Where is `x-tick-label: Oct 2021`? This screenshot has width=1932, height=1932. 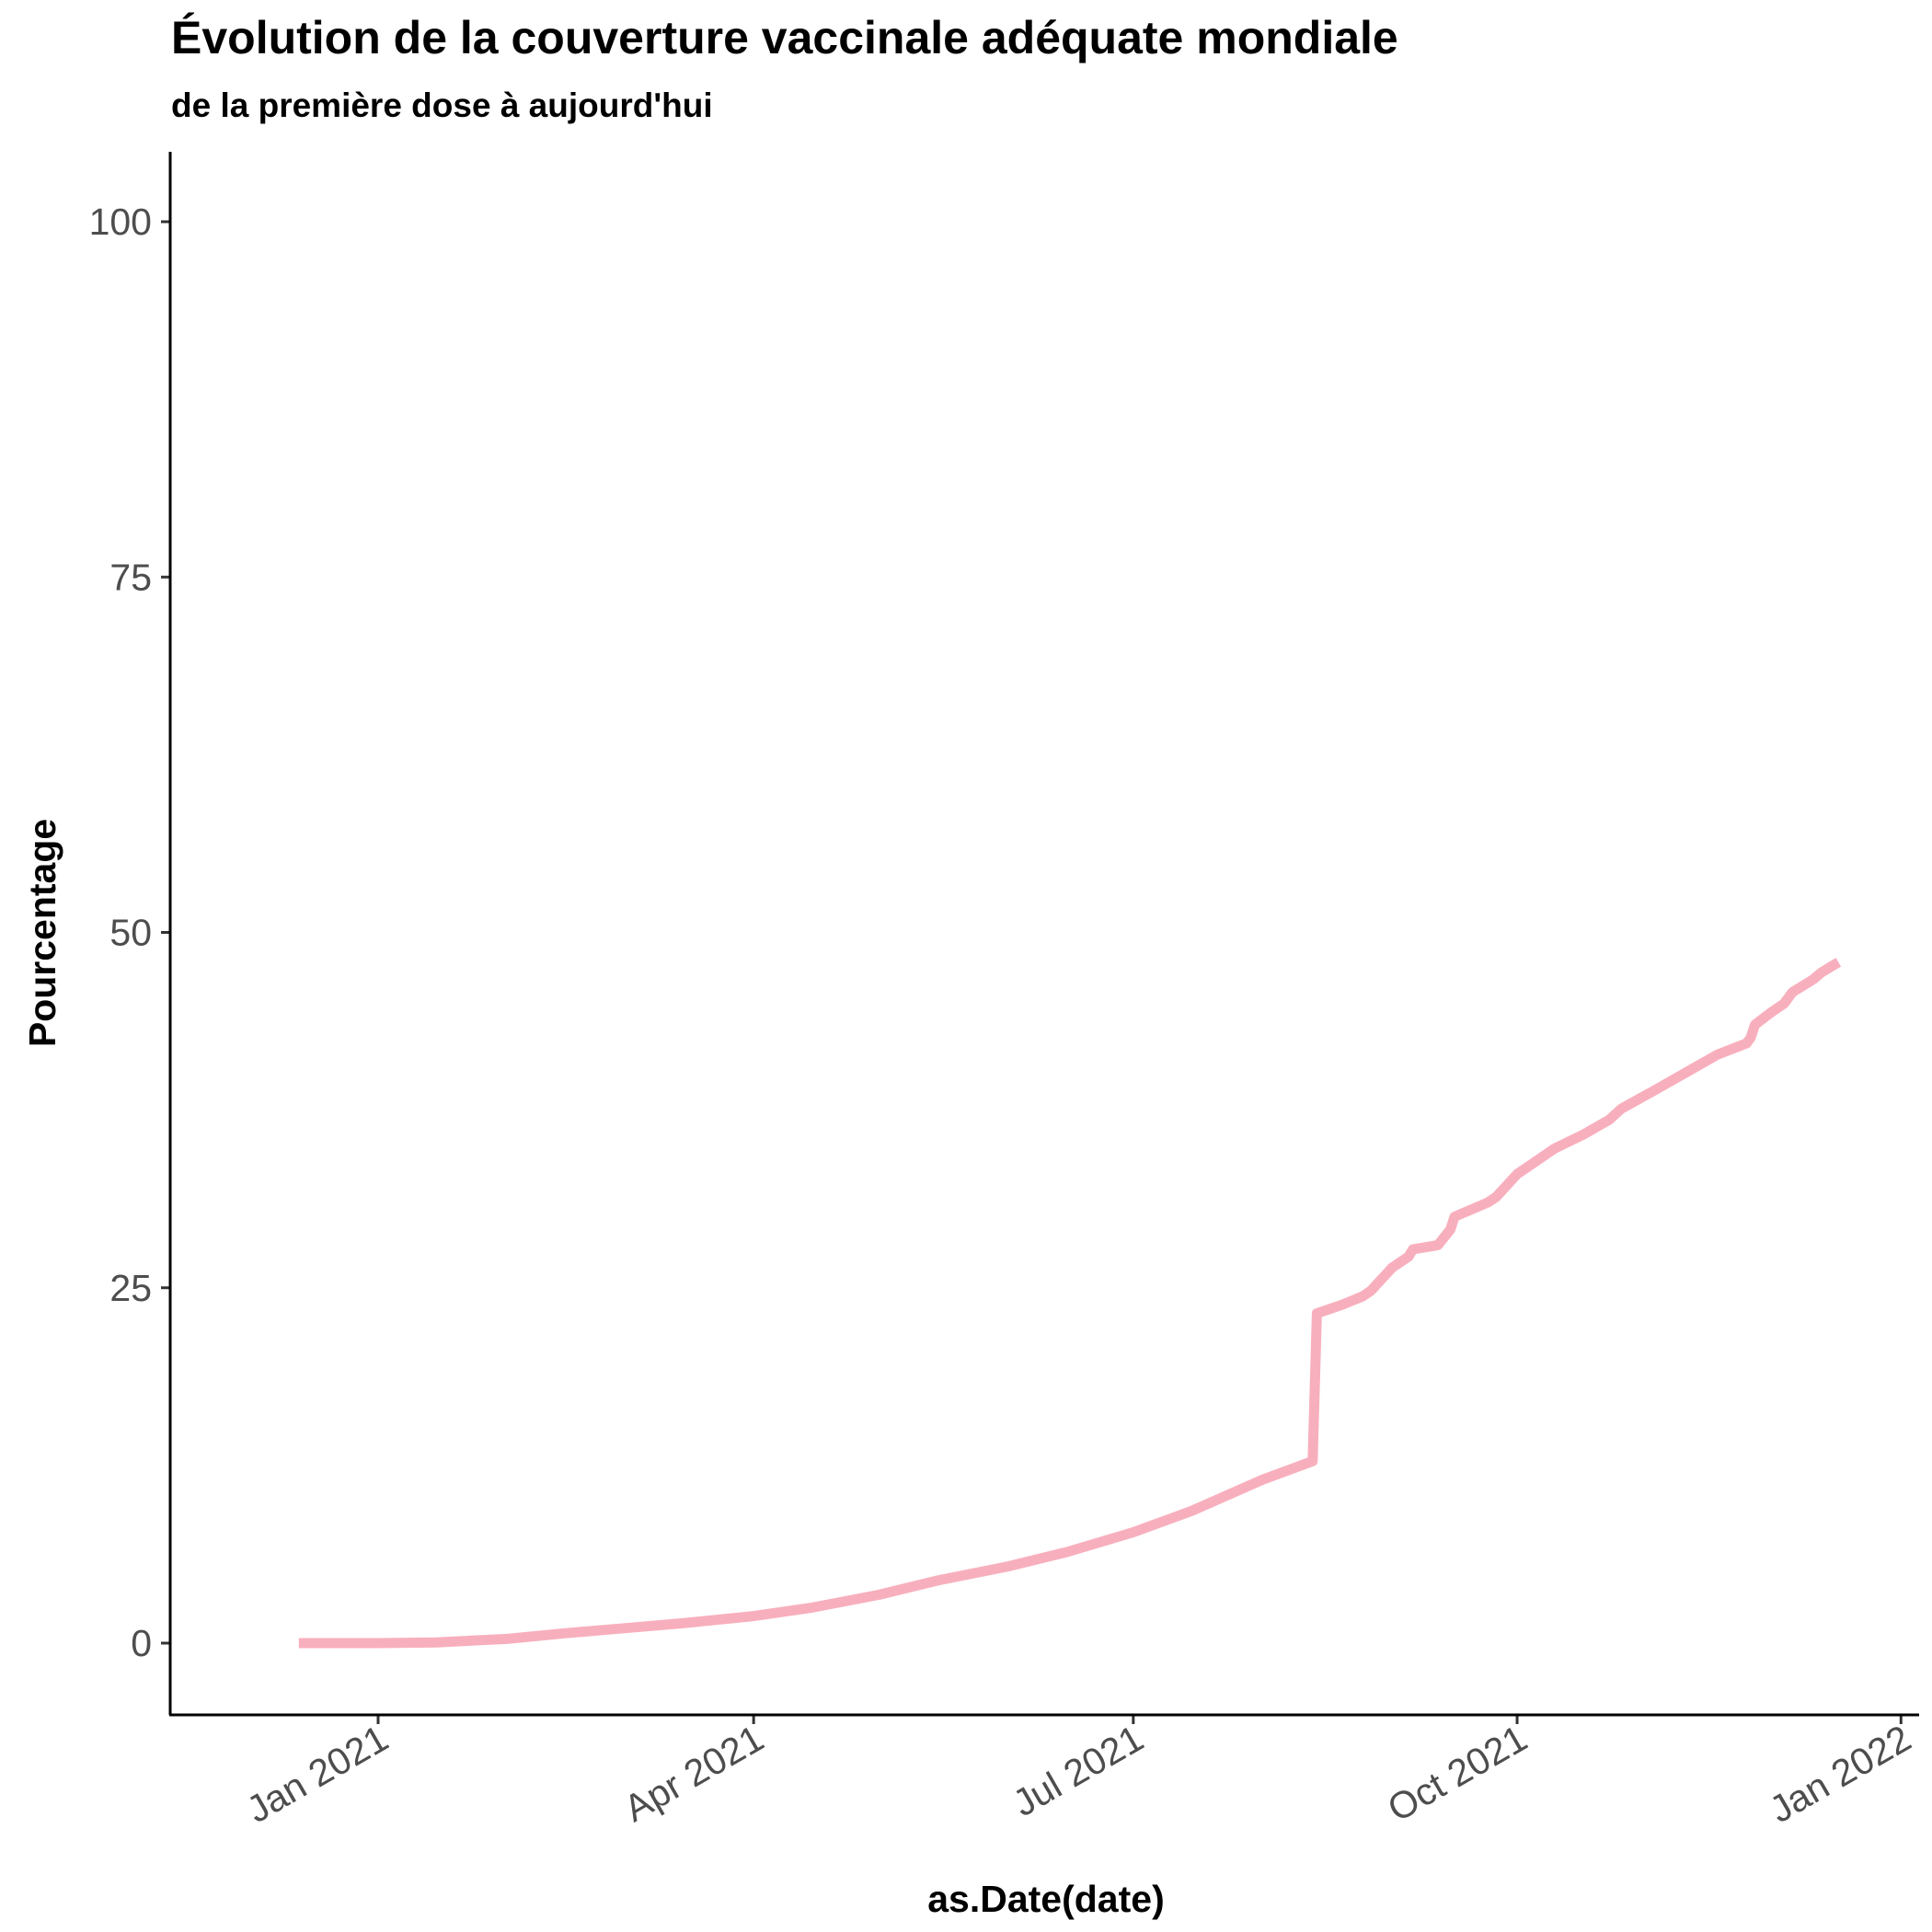
x-tick-label: Oct 2021 is located at coordinates (1457, 1773).